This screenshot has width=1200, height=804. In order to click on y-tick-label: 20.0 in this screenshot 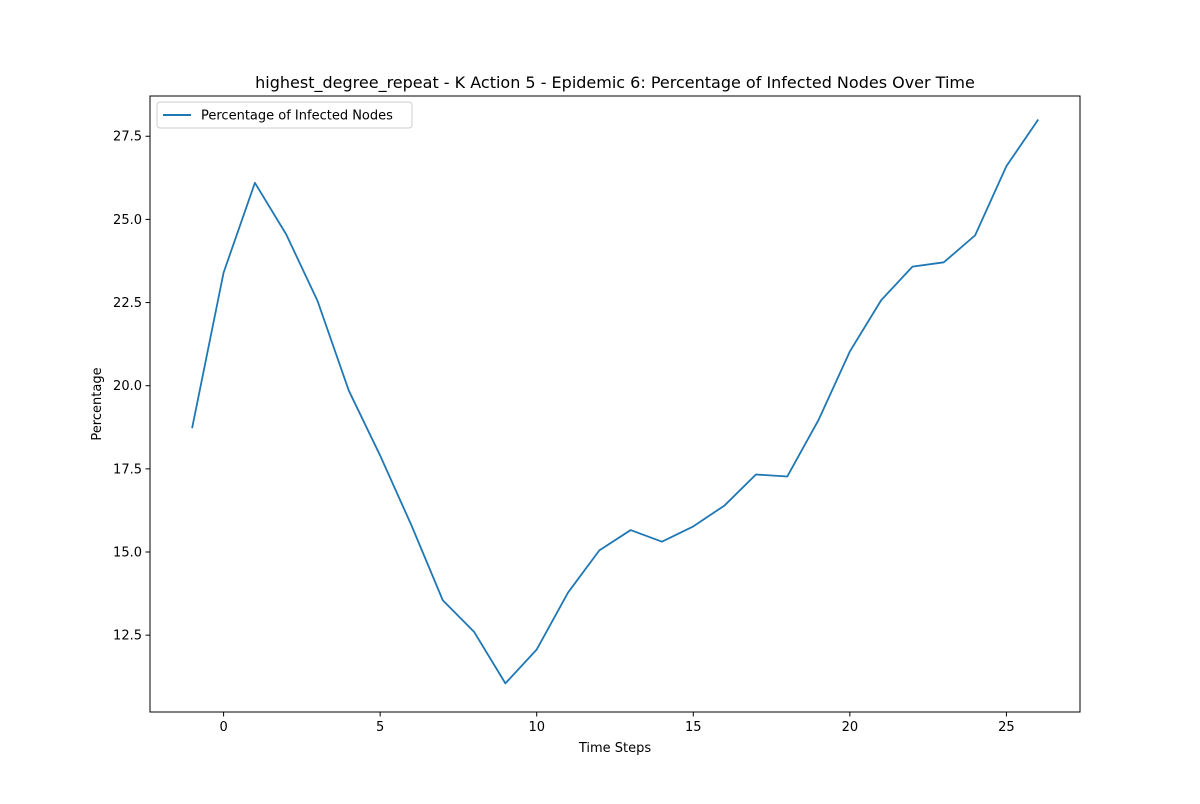, I will do `click(127, 386)`.